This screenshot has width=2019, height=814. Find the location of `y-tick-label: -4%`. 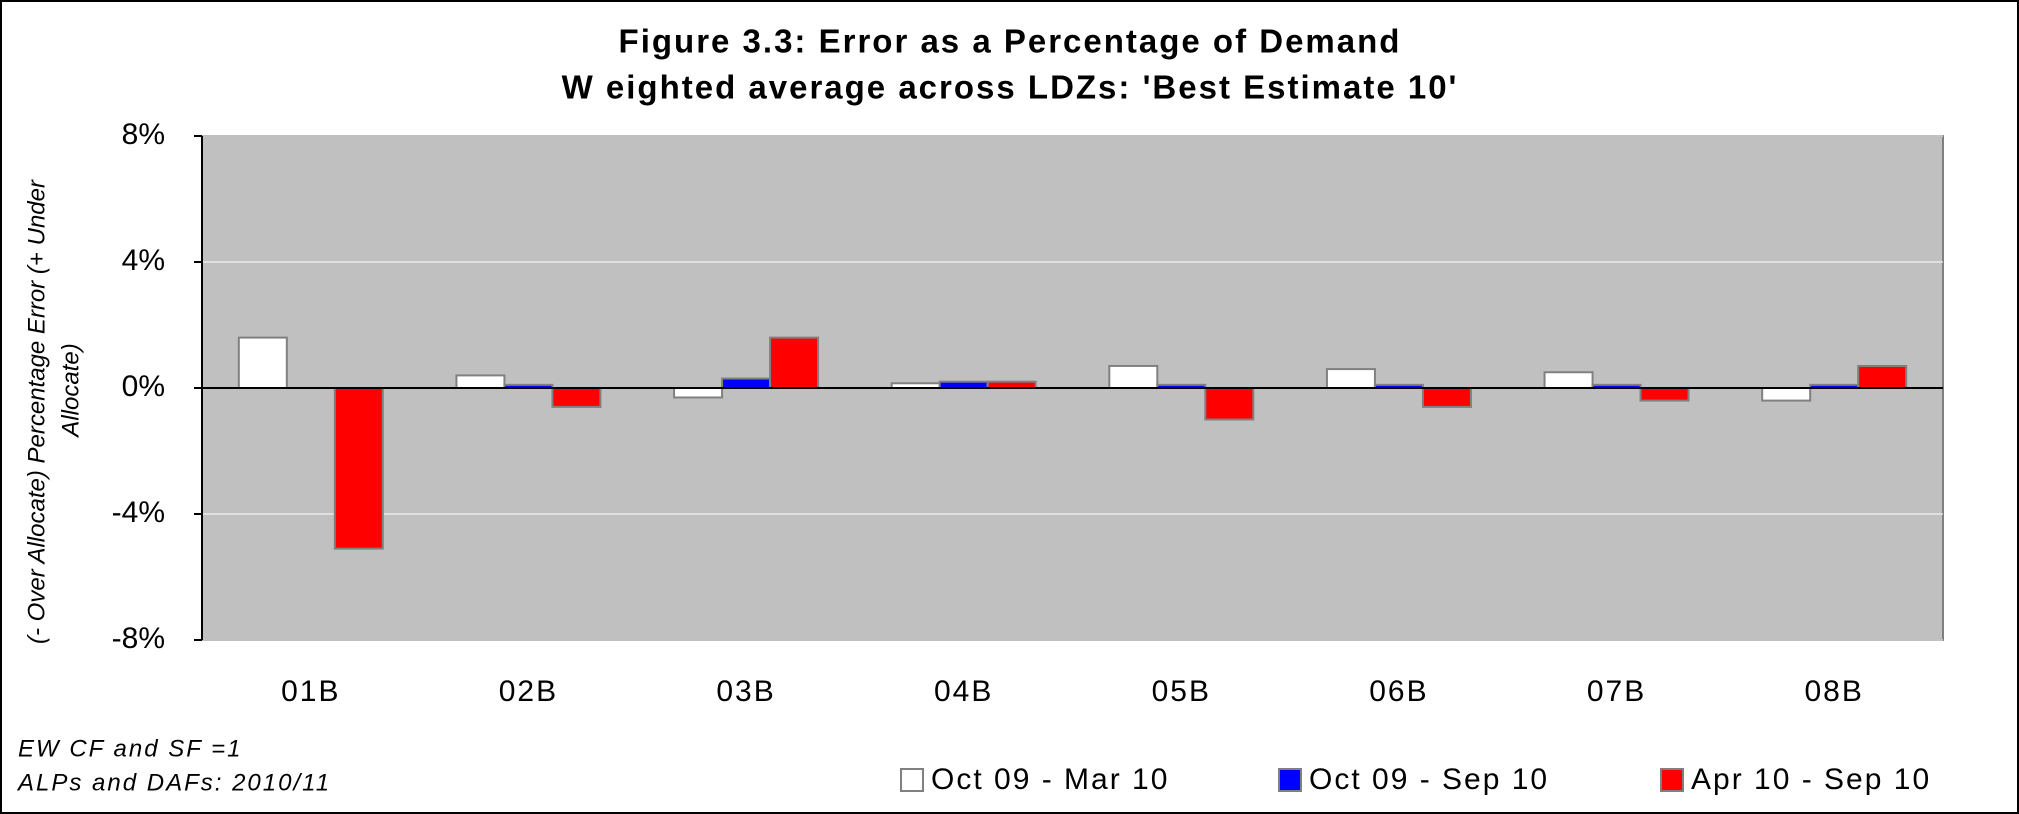

y-tick-label: -4% is located at coordinates (138, 512).